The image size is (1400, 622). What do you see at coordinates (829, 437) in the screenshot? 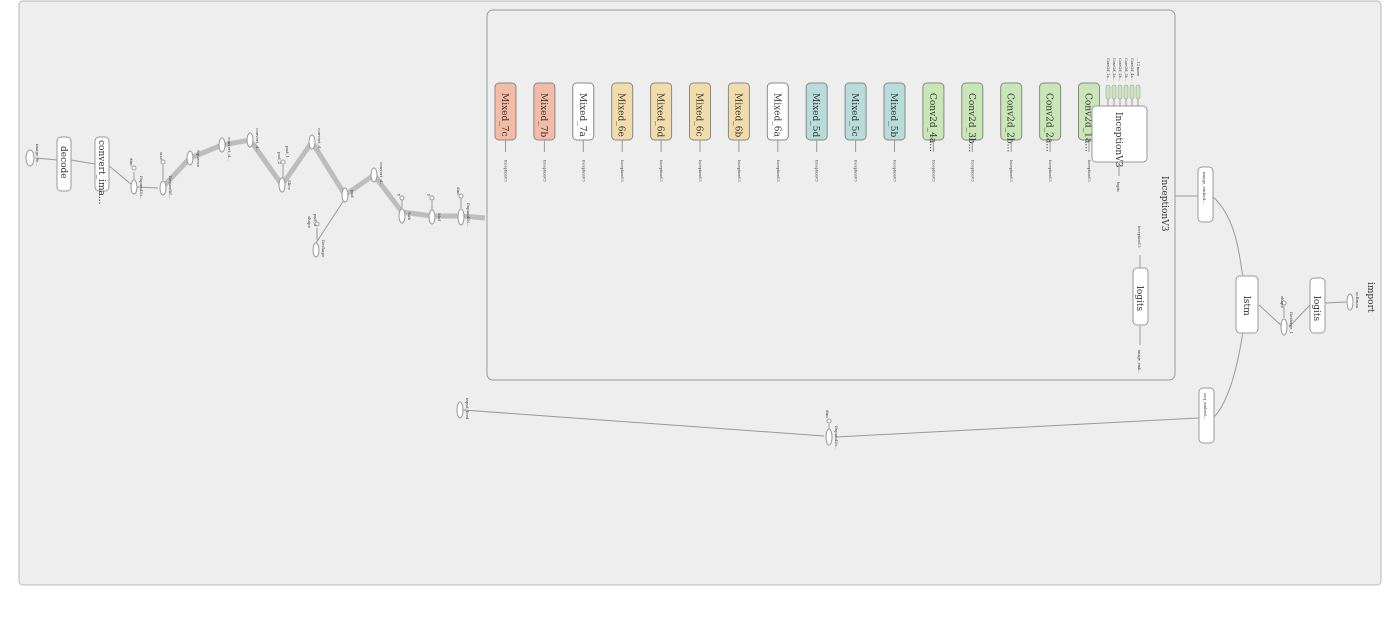
I see `expand-dims3-node` at bounding box center [829, 437].